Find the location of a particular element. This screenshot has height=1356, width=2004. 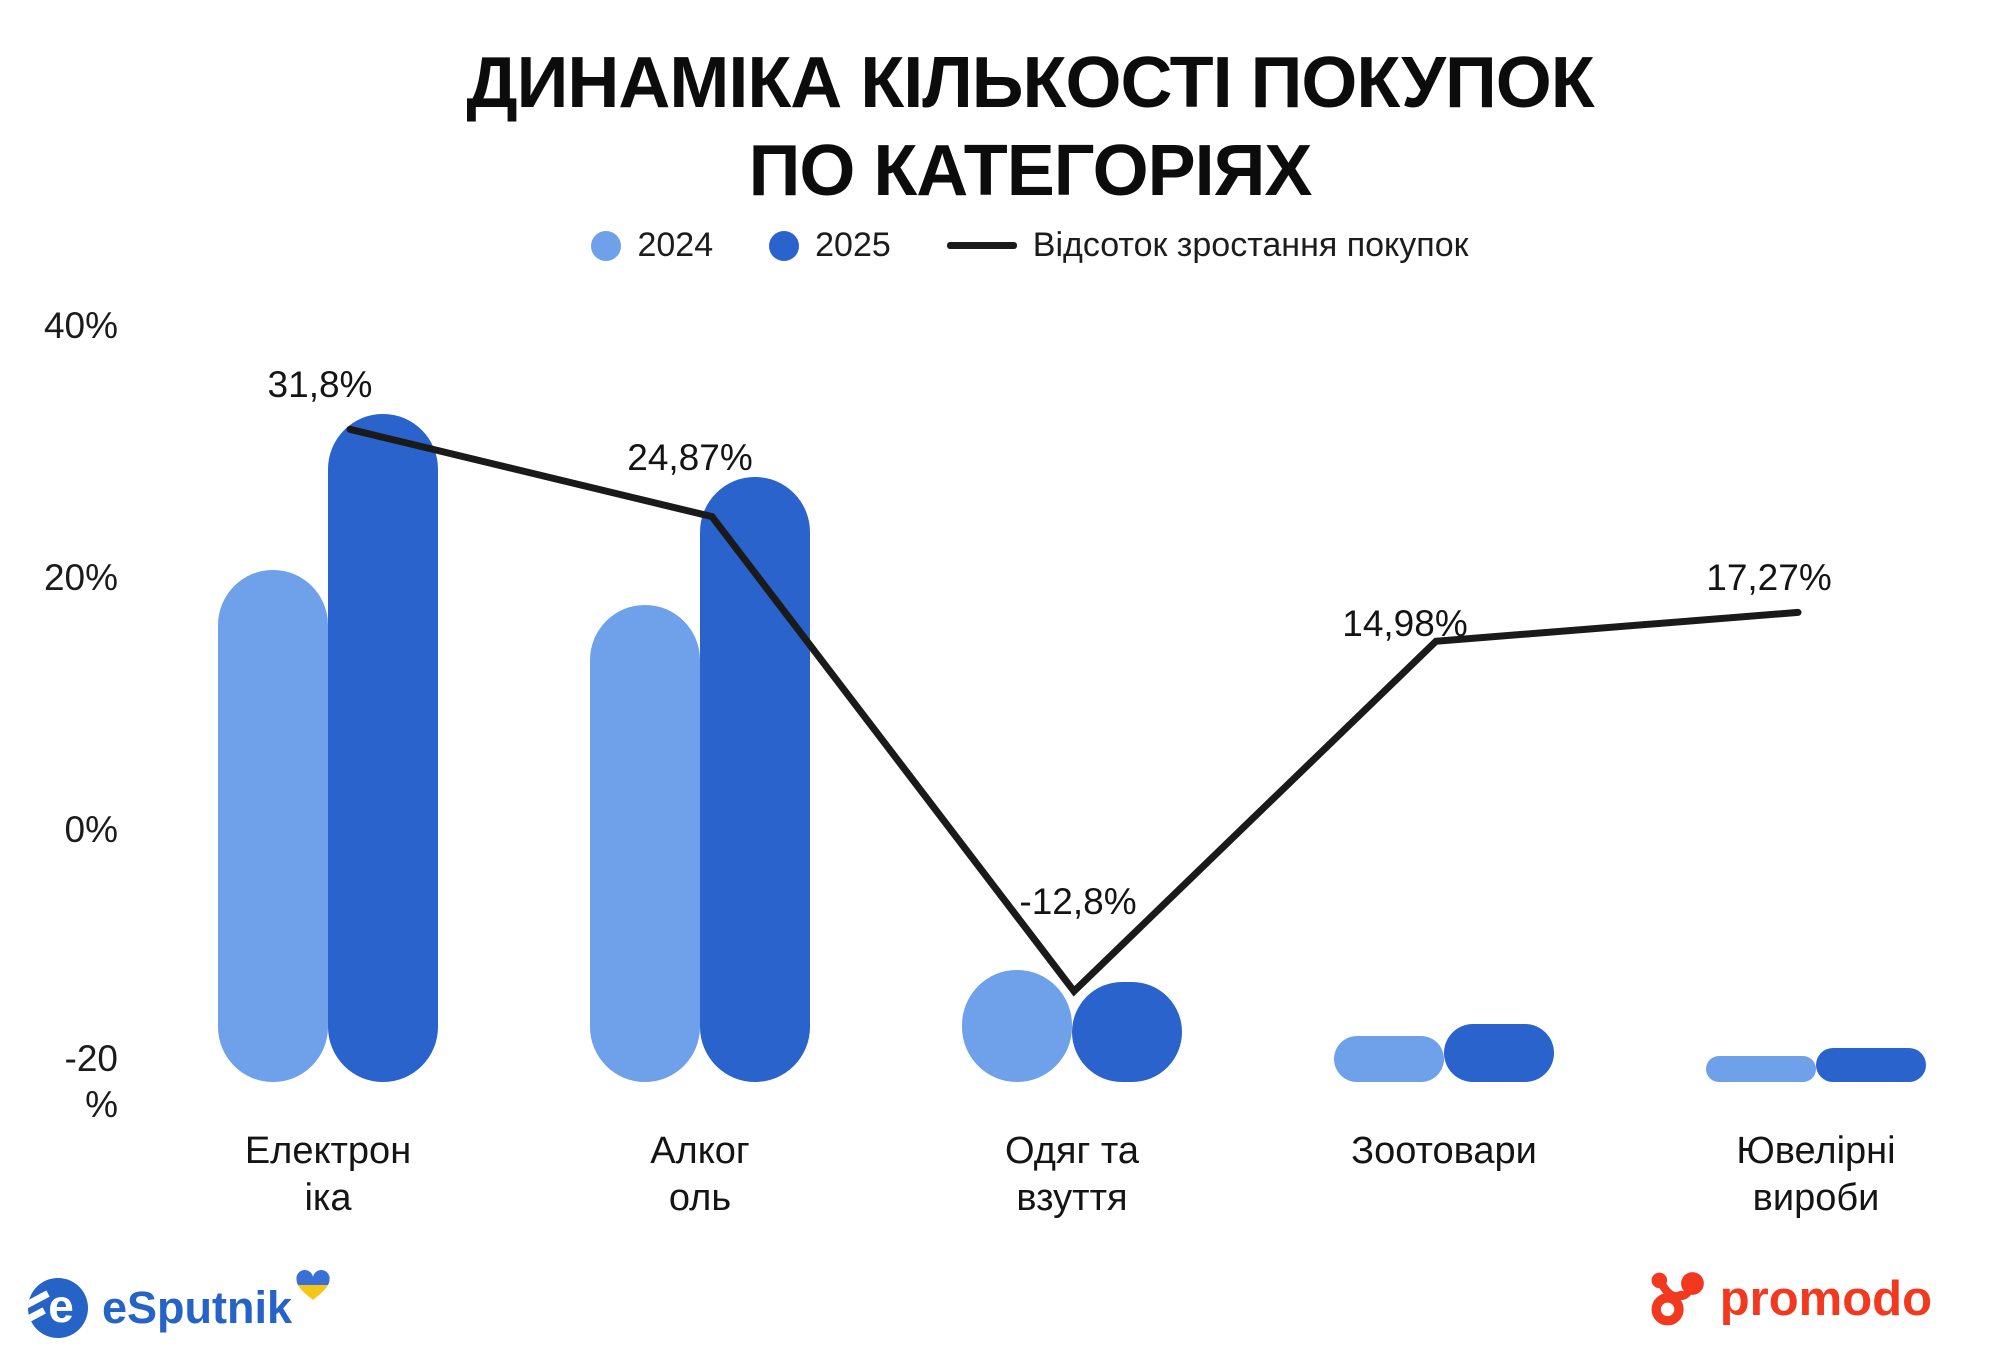

legend-item-2025: 2025 is located at coordinates (830, 245).